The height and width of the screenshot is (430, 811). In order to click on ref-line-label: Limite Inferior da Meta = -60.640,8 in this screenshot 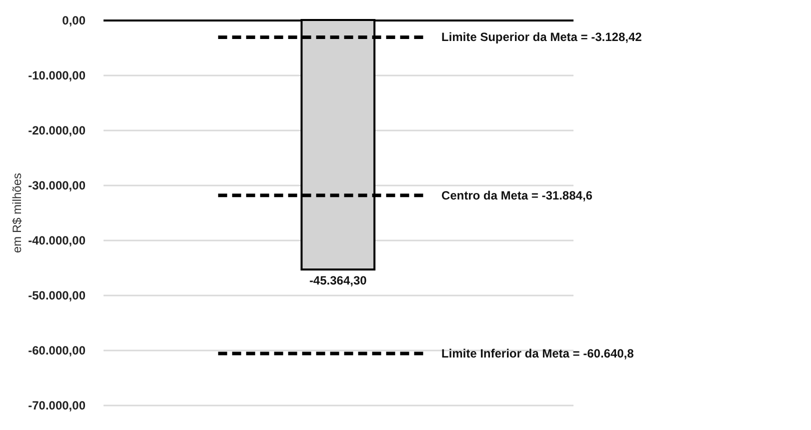, I will do `click(537, 353)`.